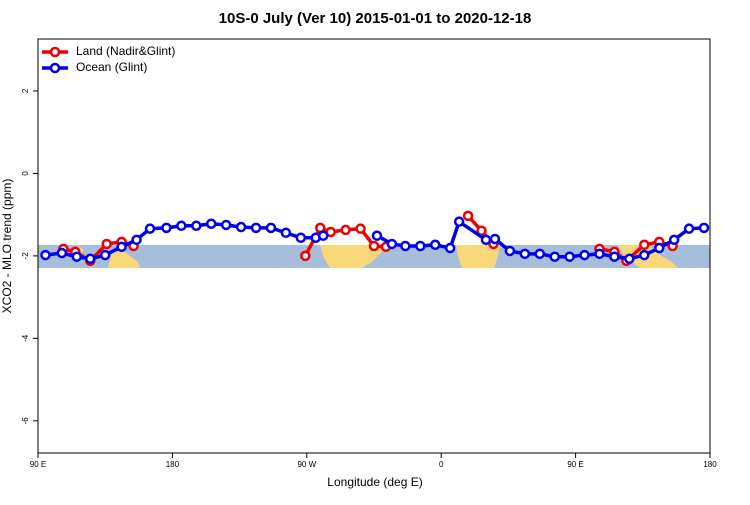 The height and width of the screenshot is (505, 750). Describe the element at coordinates (441, 464) in the screenshot. I see `x-tick-label: 0` at that location.